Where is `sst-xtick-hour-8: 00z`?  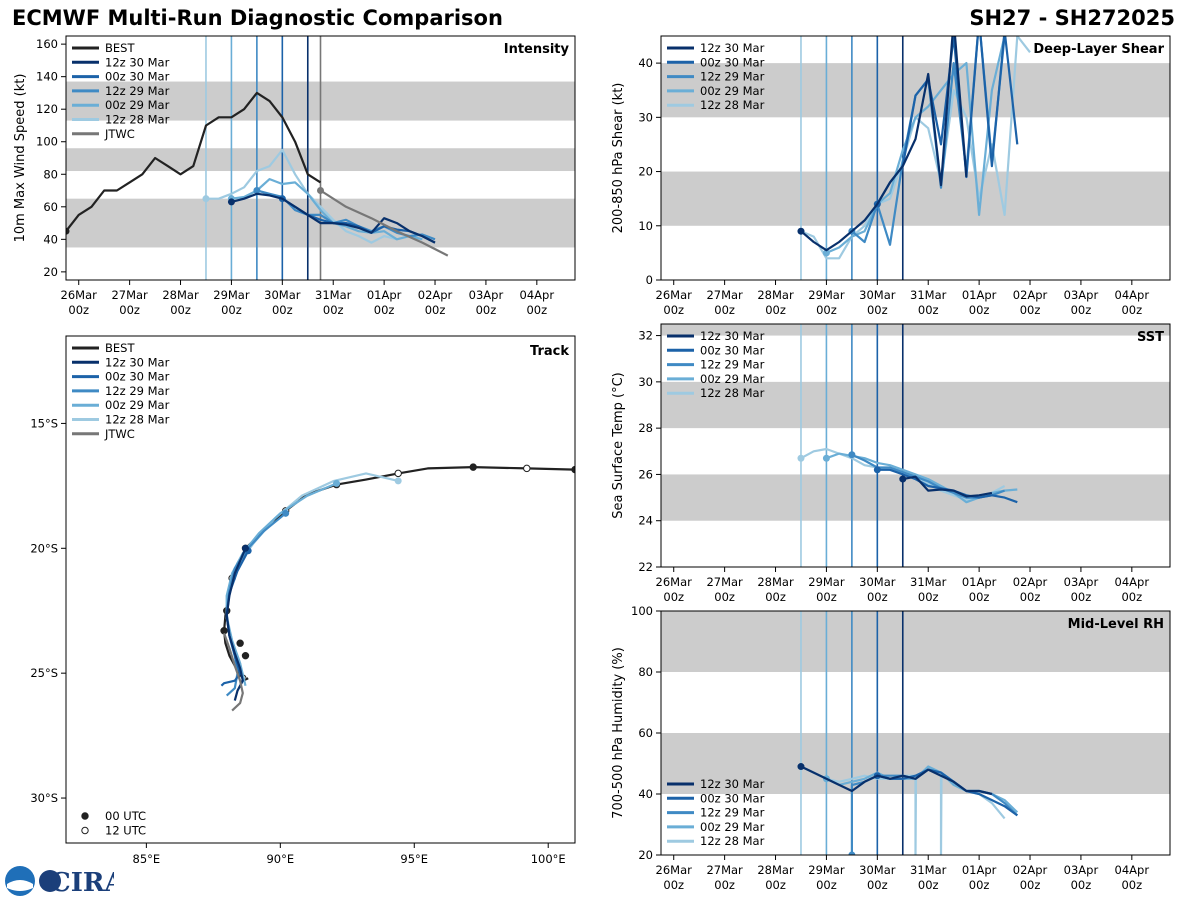
sst-xtick-hour-8: 00z is located at coordinates (1081, 597).